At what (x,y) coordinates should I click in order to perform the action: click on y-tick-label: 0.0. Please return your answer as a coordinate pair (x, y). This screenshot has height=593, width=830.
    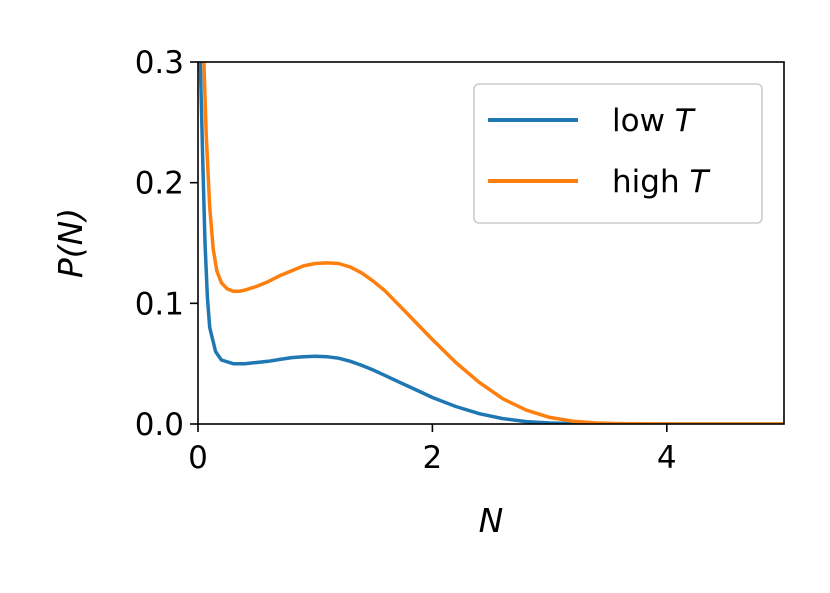
    Looking at the image, I should click on (159, 425).